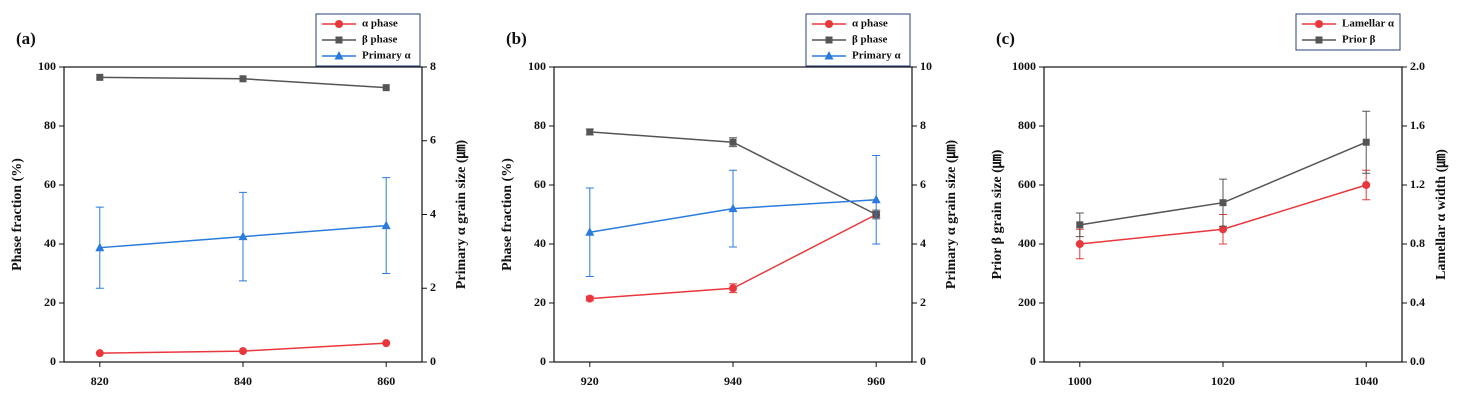 This screenshot has width=1477, height=403. What do you see at coordinates (1417, 302) in the screenshot?
I see `y2-tick-label: 0.4` at bounding box center [1417, 302].